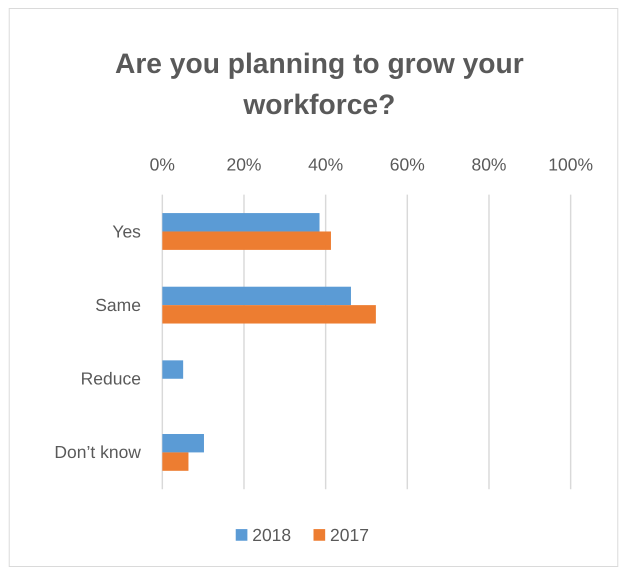  What do you see at coordinates (162, 164) in the screenshot?
I see `x-tick-label: 0%` at bounding box center [162, 164].